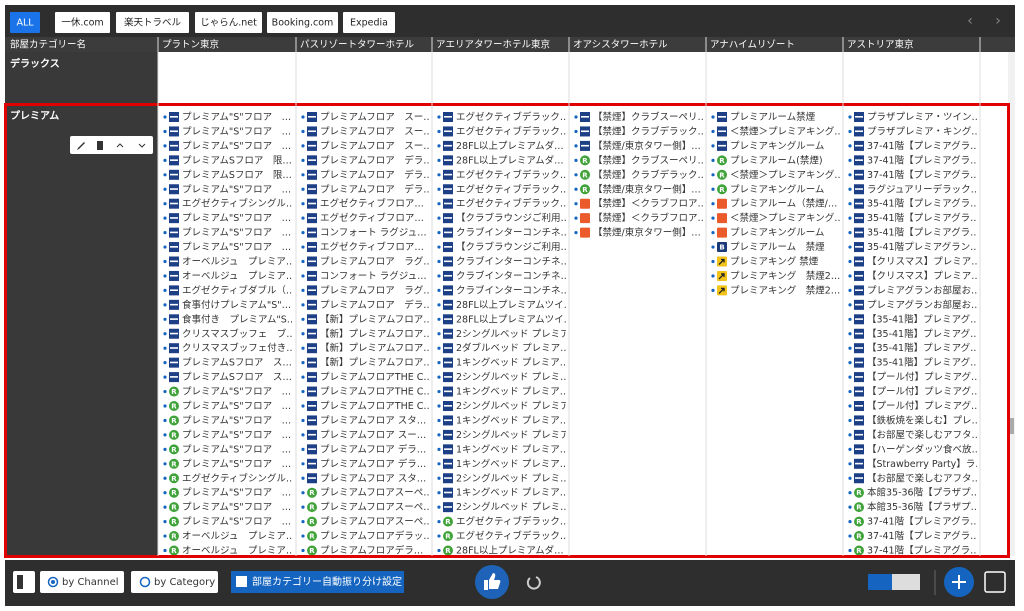 The width and height of the screenshot is (1024, 611). I want to click on export-icon, so click(995, 582).